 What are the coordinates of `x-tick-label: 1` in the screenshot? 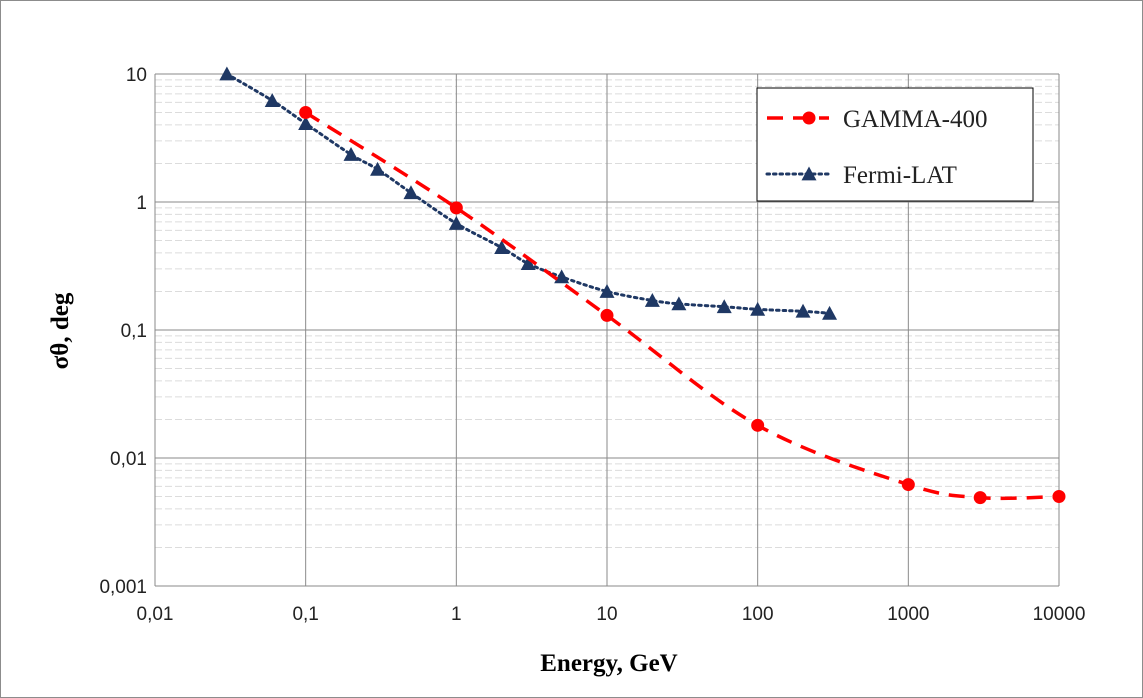 It's located at (456, 614).